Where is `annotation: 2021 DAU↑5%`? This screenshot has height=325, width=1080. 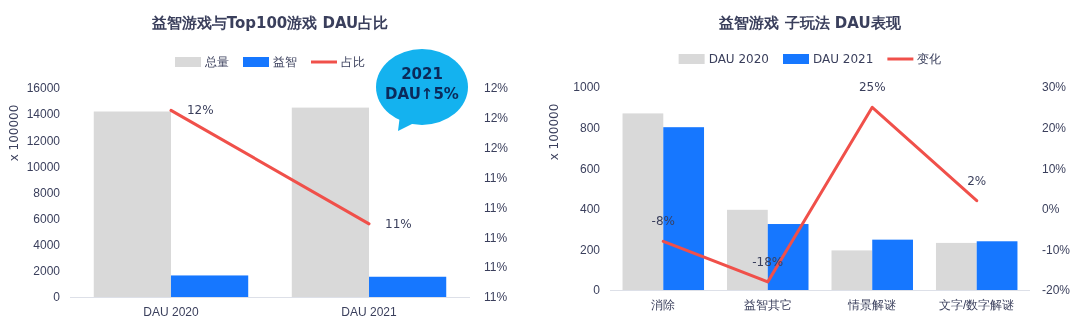 annotation: 2021 DAU↑5% is located at coordinates (422, 84).